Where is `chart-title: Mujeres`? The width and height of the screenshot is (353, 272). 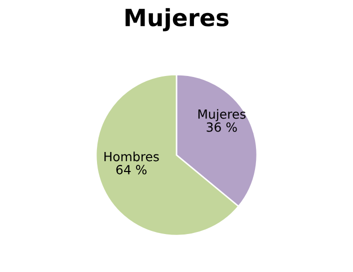 chart-title: Mujeres is located at coordinates (177, 20).